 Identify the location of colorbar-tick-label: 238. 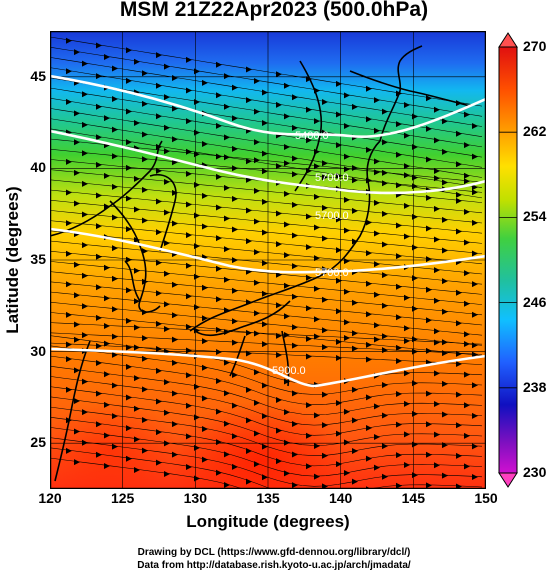
(535, 386).